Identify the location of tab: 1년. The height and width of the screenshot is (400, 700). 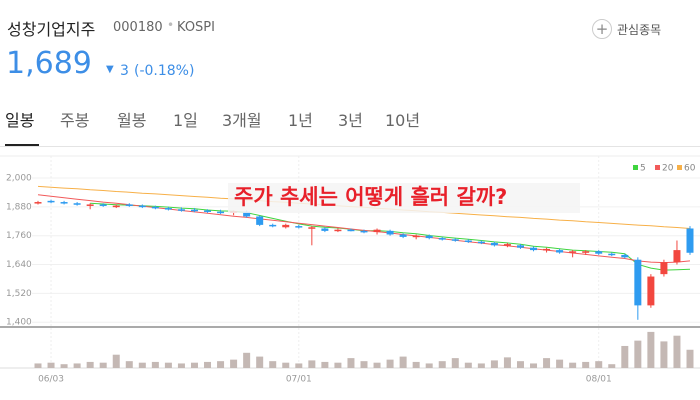
(300, 120).